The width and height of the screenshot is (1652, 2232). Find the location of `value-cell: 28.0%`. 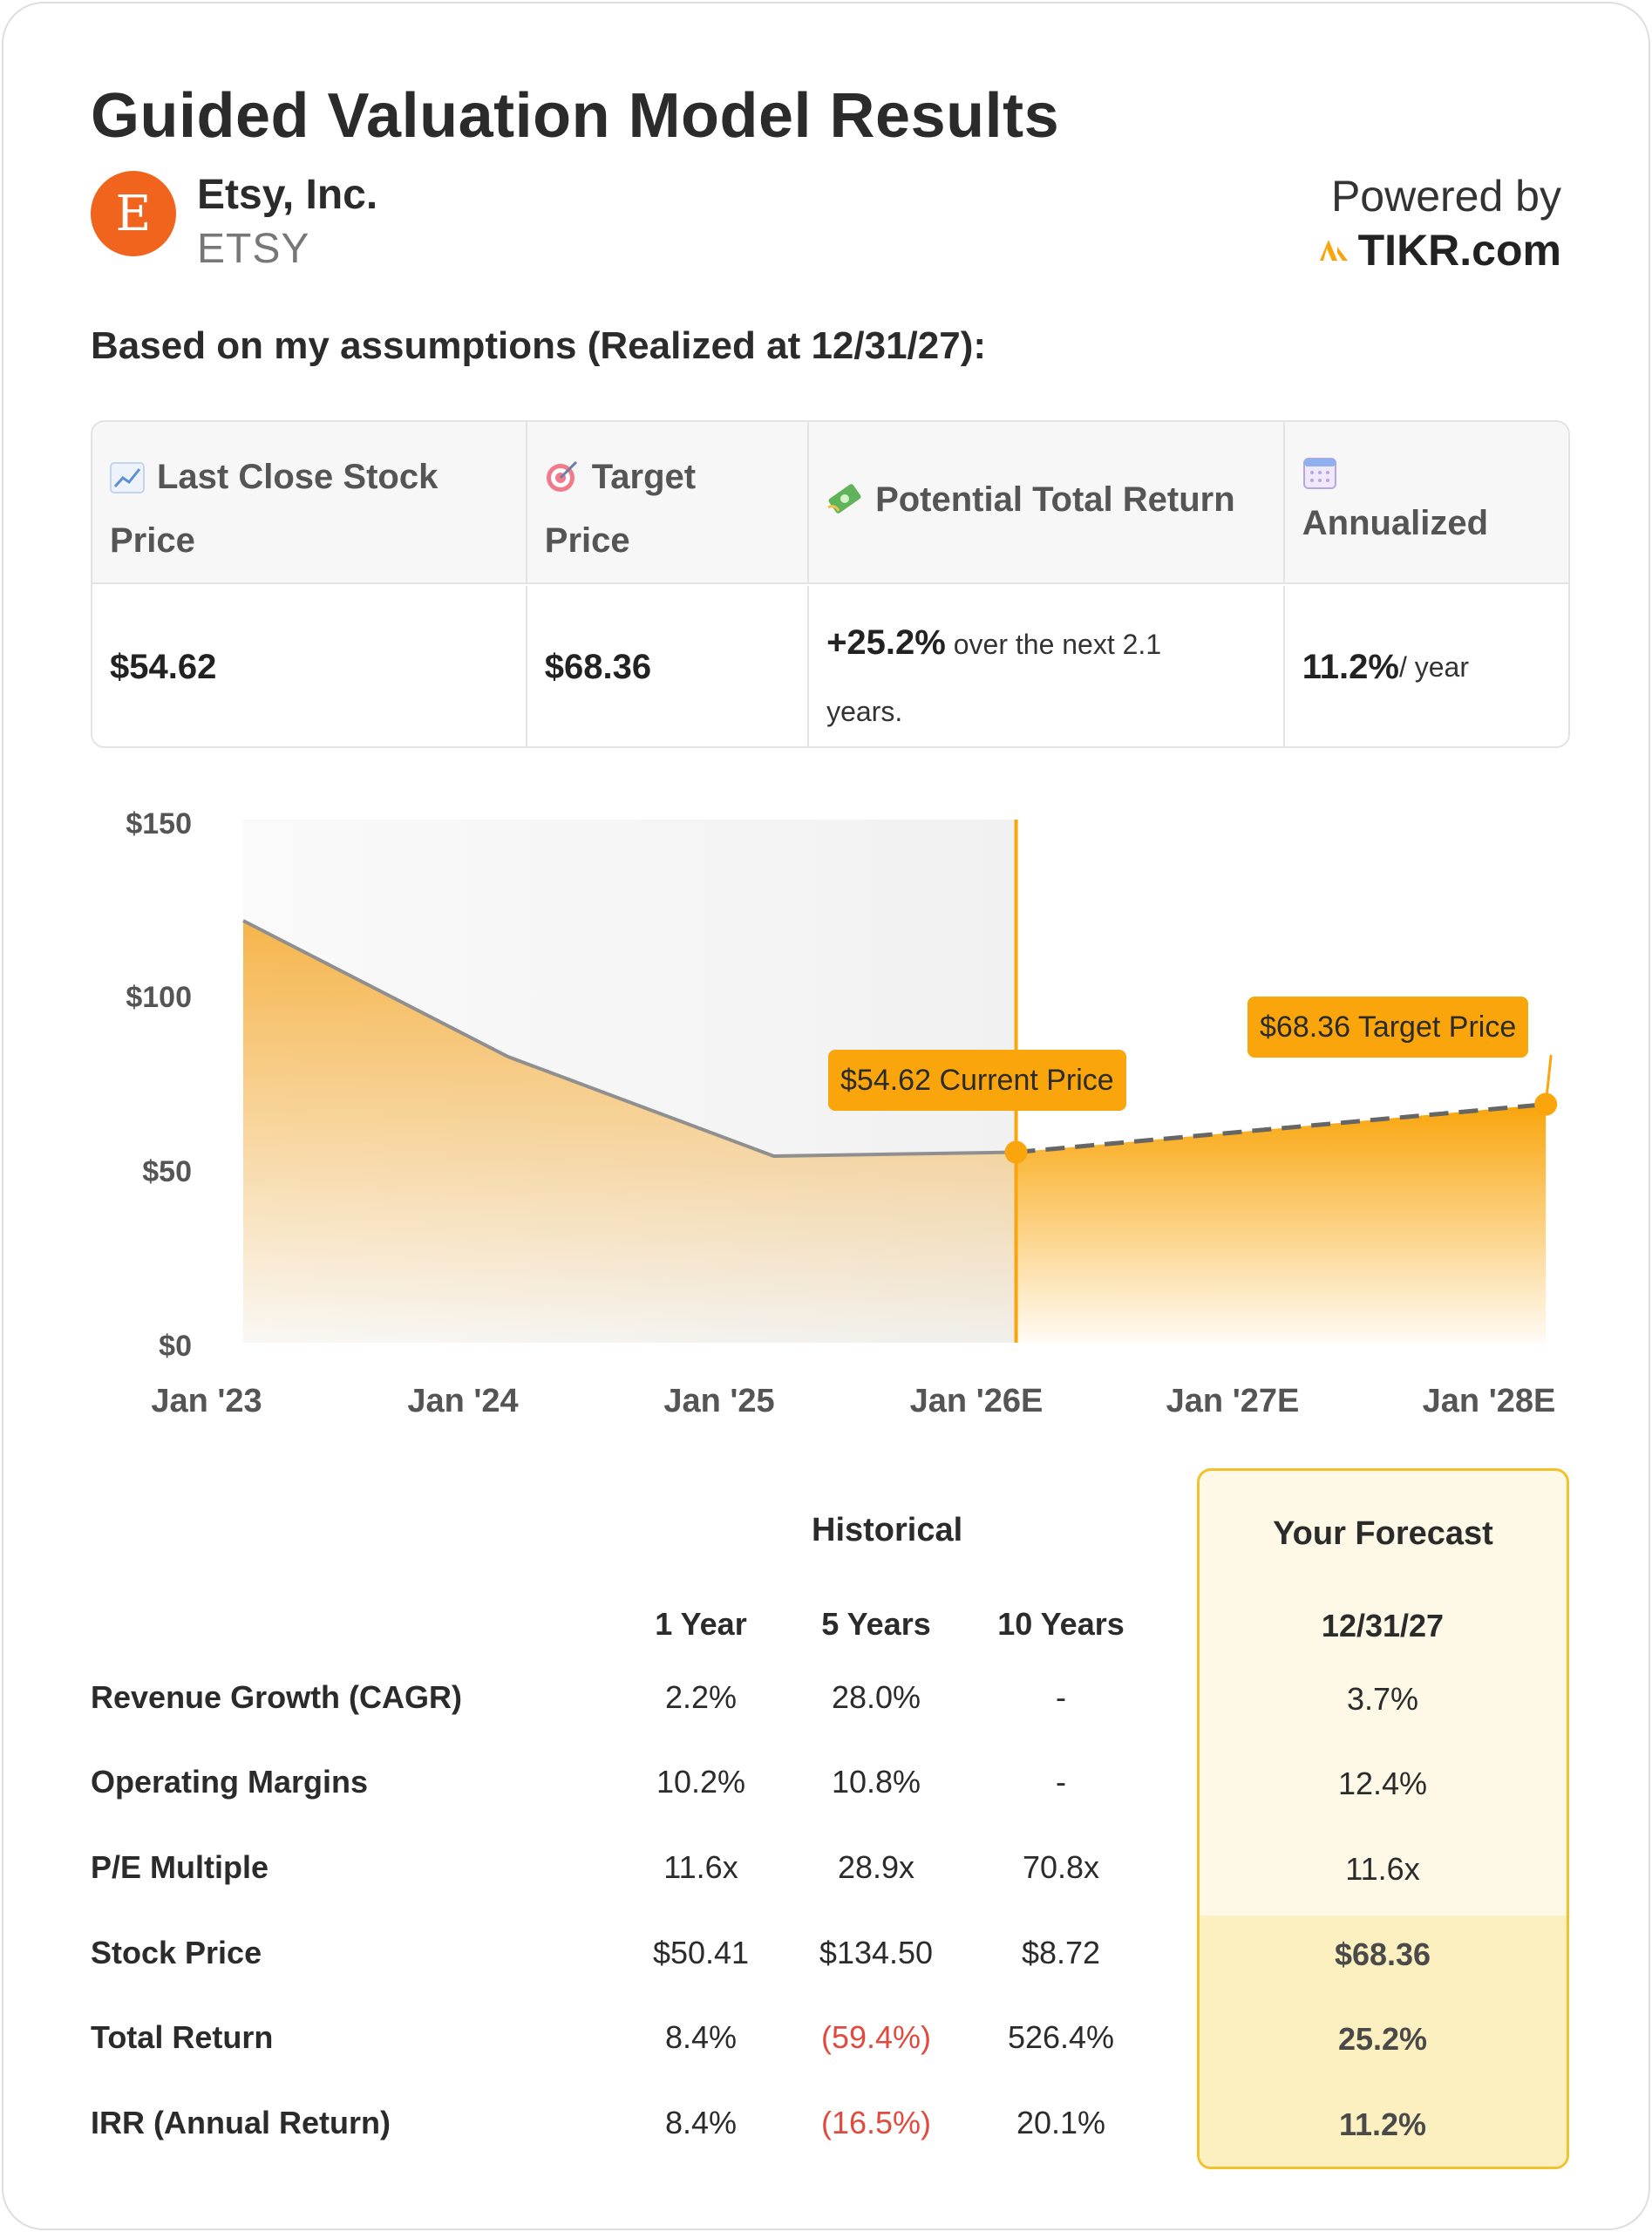

value-cell: 28.0% is located at coordinates (876, 1697).